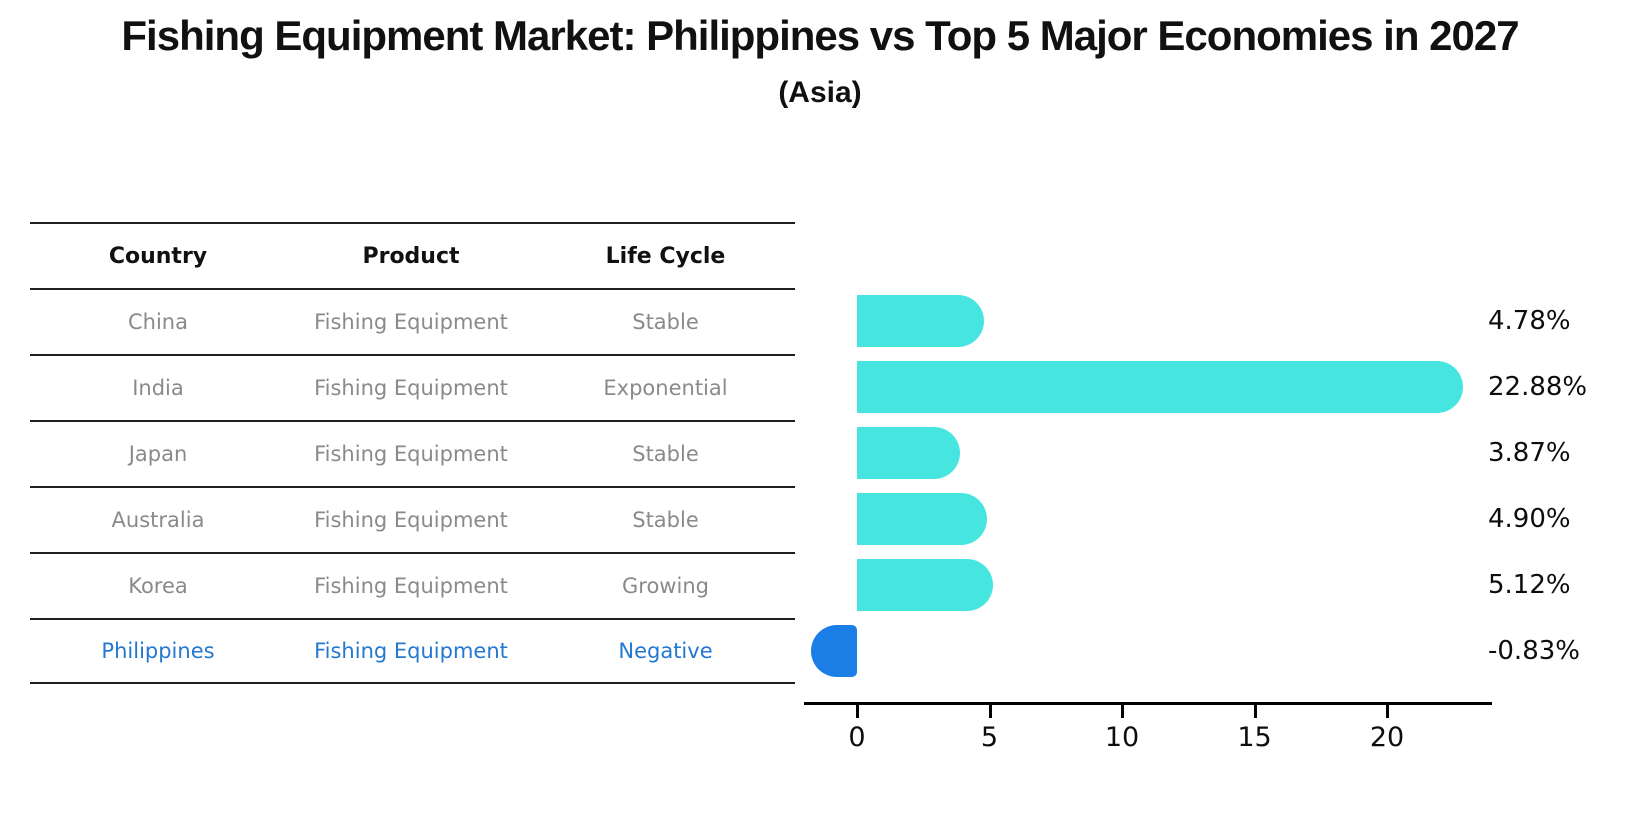 The height and width of the screenshot is (823, 1640). What do you see at coordinates (665, 388) in the screenshot?
I see `cell-life-cycle: Exponential` at bounding box center [665, 388].